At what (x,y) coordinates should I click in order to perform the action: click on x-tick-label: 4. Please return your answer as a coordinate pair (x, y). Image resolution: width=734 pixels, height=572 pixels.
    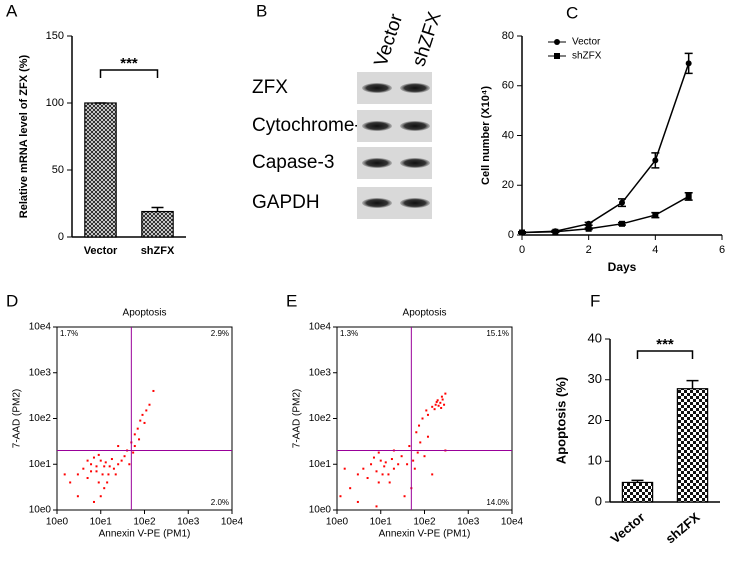
    Looking at the image, I should click on (655, 250).